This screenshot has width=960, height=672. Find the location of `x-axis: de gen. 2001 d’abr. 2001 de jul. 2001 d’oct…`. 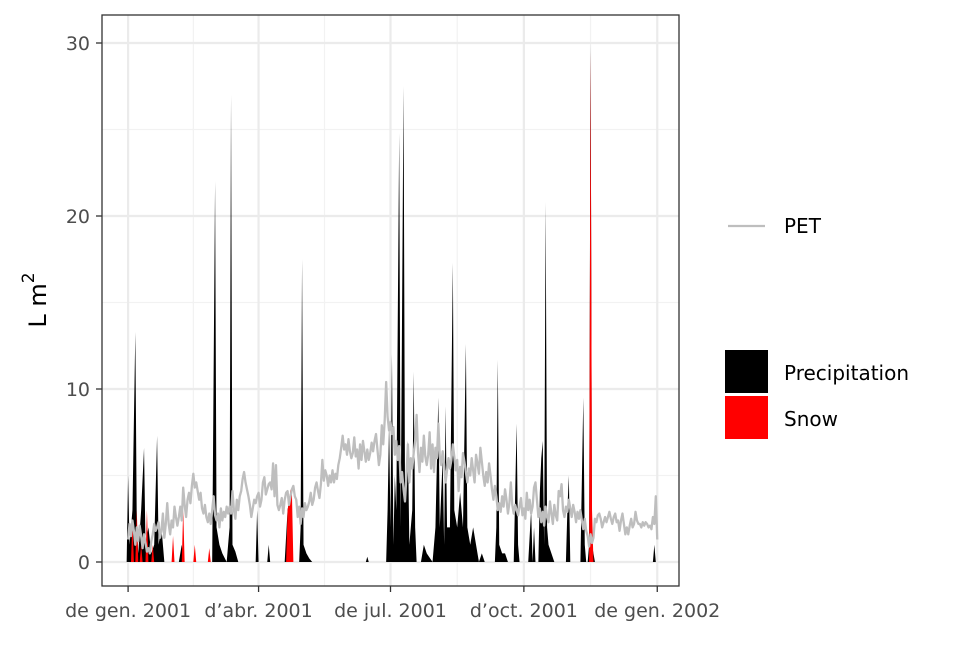

x-axis: de gen. 2001 d’abr. 2001 de jul. 2001 d’oct… is located at coordinates (392, 604).